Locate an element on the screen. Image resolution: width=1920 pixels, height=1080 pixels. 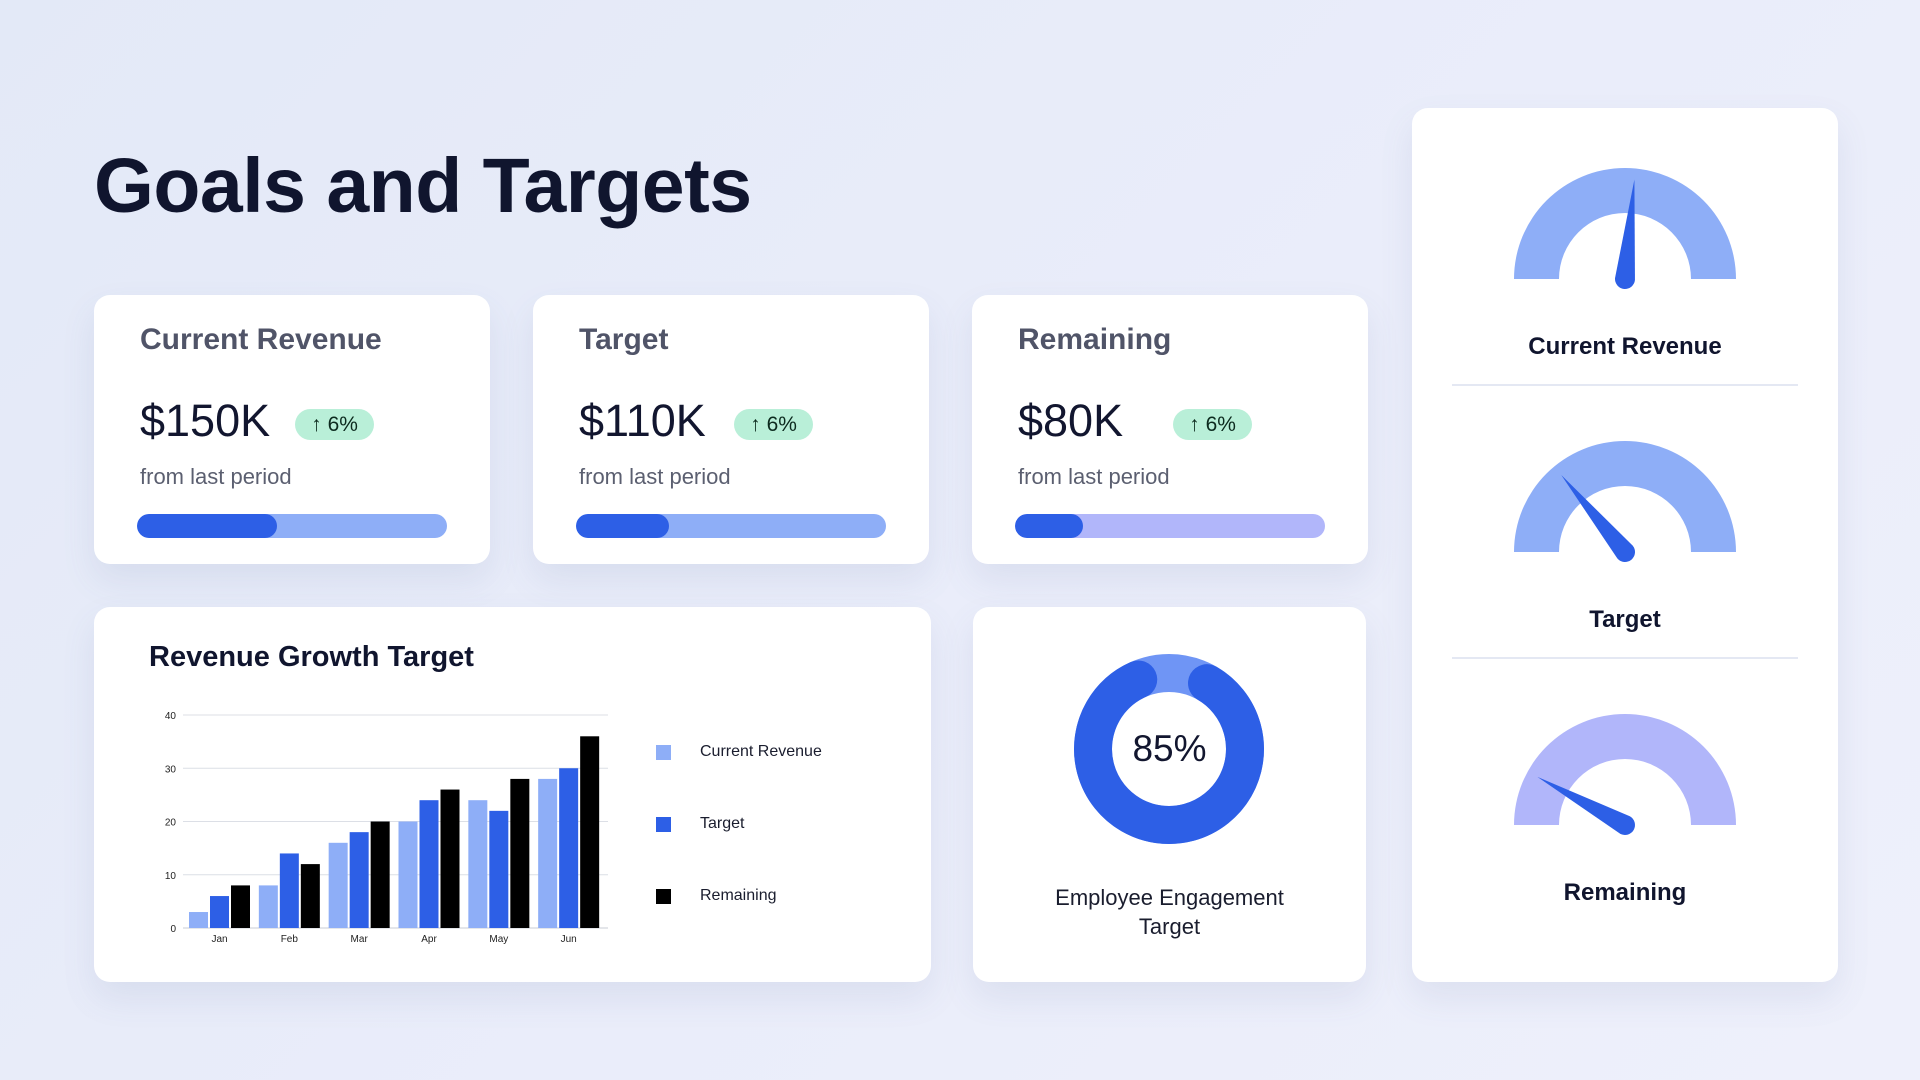
kpi-card-target: Target $110K ↑ 6% from last period is located at coordinates (731, 429).